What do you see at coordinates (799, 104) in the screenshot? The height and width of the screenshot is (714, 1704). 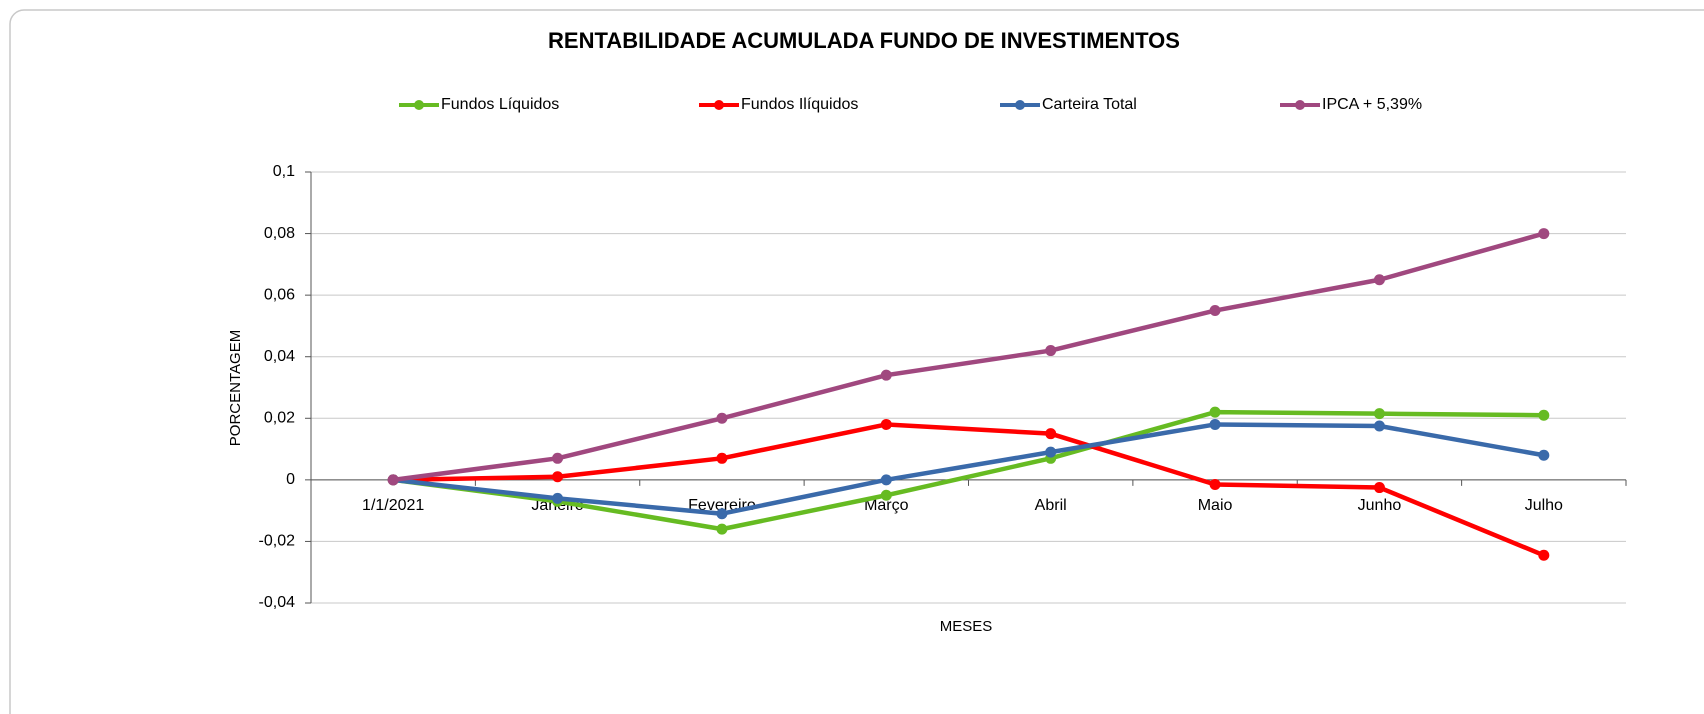 I see `legend-label: Fundos Ilíquidos` at bounding box center [799, 104].